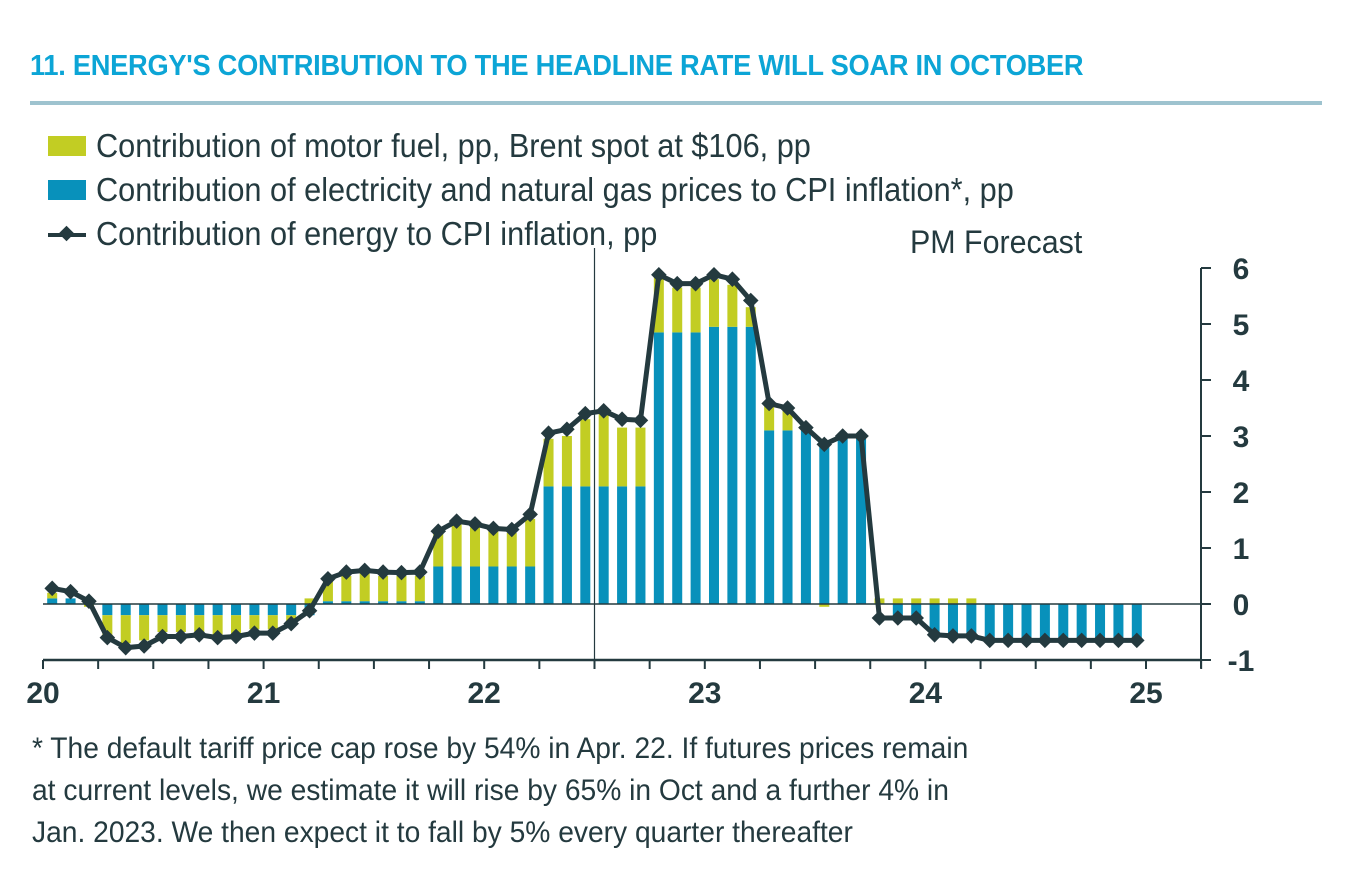 The height and width of the screenshot is (896, 1354). What do you see at coordinates (926, 693) in the screenshot?
I see `x-tick-label: 24` at bounding box center [926, 693].